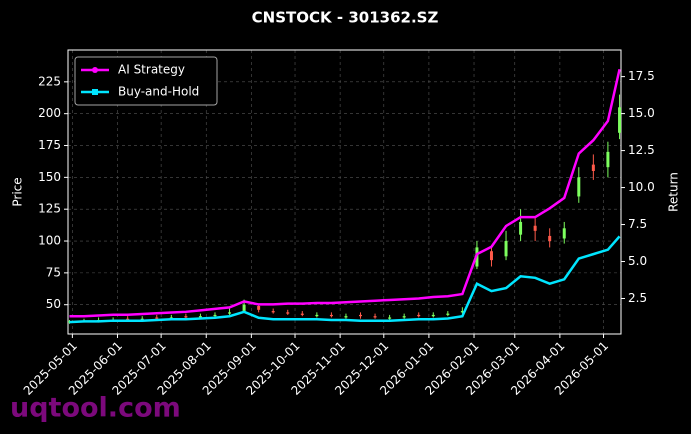 The image size is (691, 434). I want to click on legend-label: AI Strategy, so click(151, 70).